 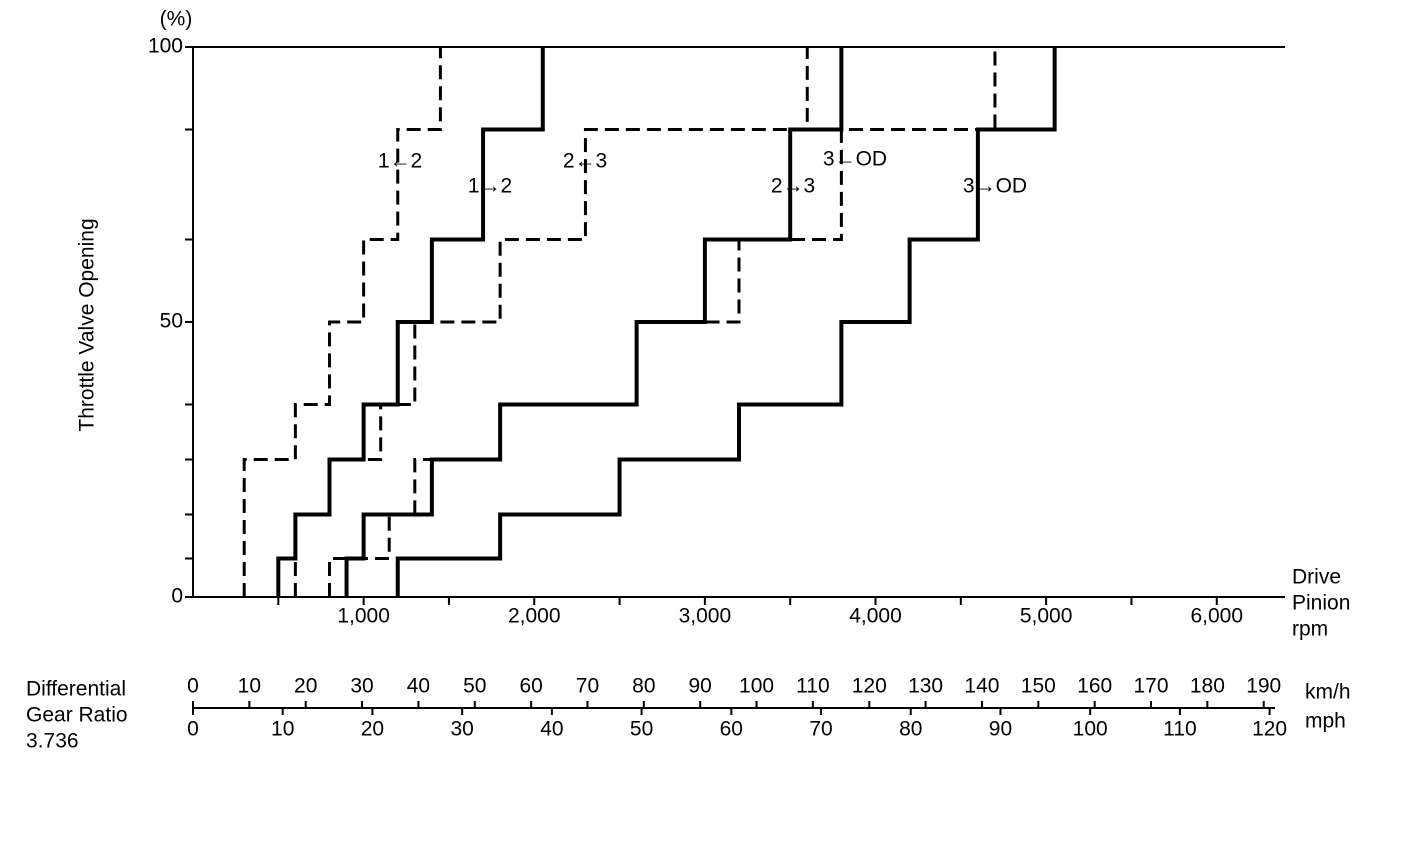 What do you see at coordinates (820, 729) in the screenshot?
I see `mph-tick-label: 70` at bounding box center [820, 729].